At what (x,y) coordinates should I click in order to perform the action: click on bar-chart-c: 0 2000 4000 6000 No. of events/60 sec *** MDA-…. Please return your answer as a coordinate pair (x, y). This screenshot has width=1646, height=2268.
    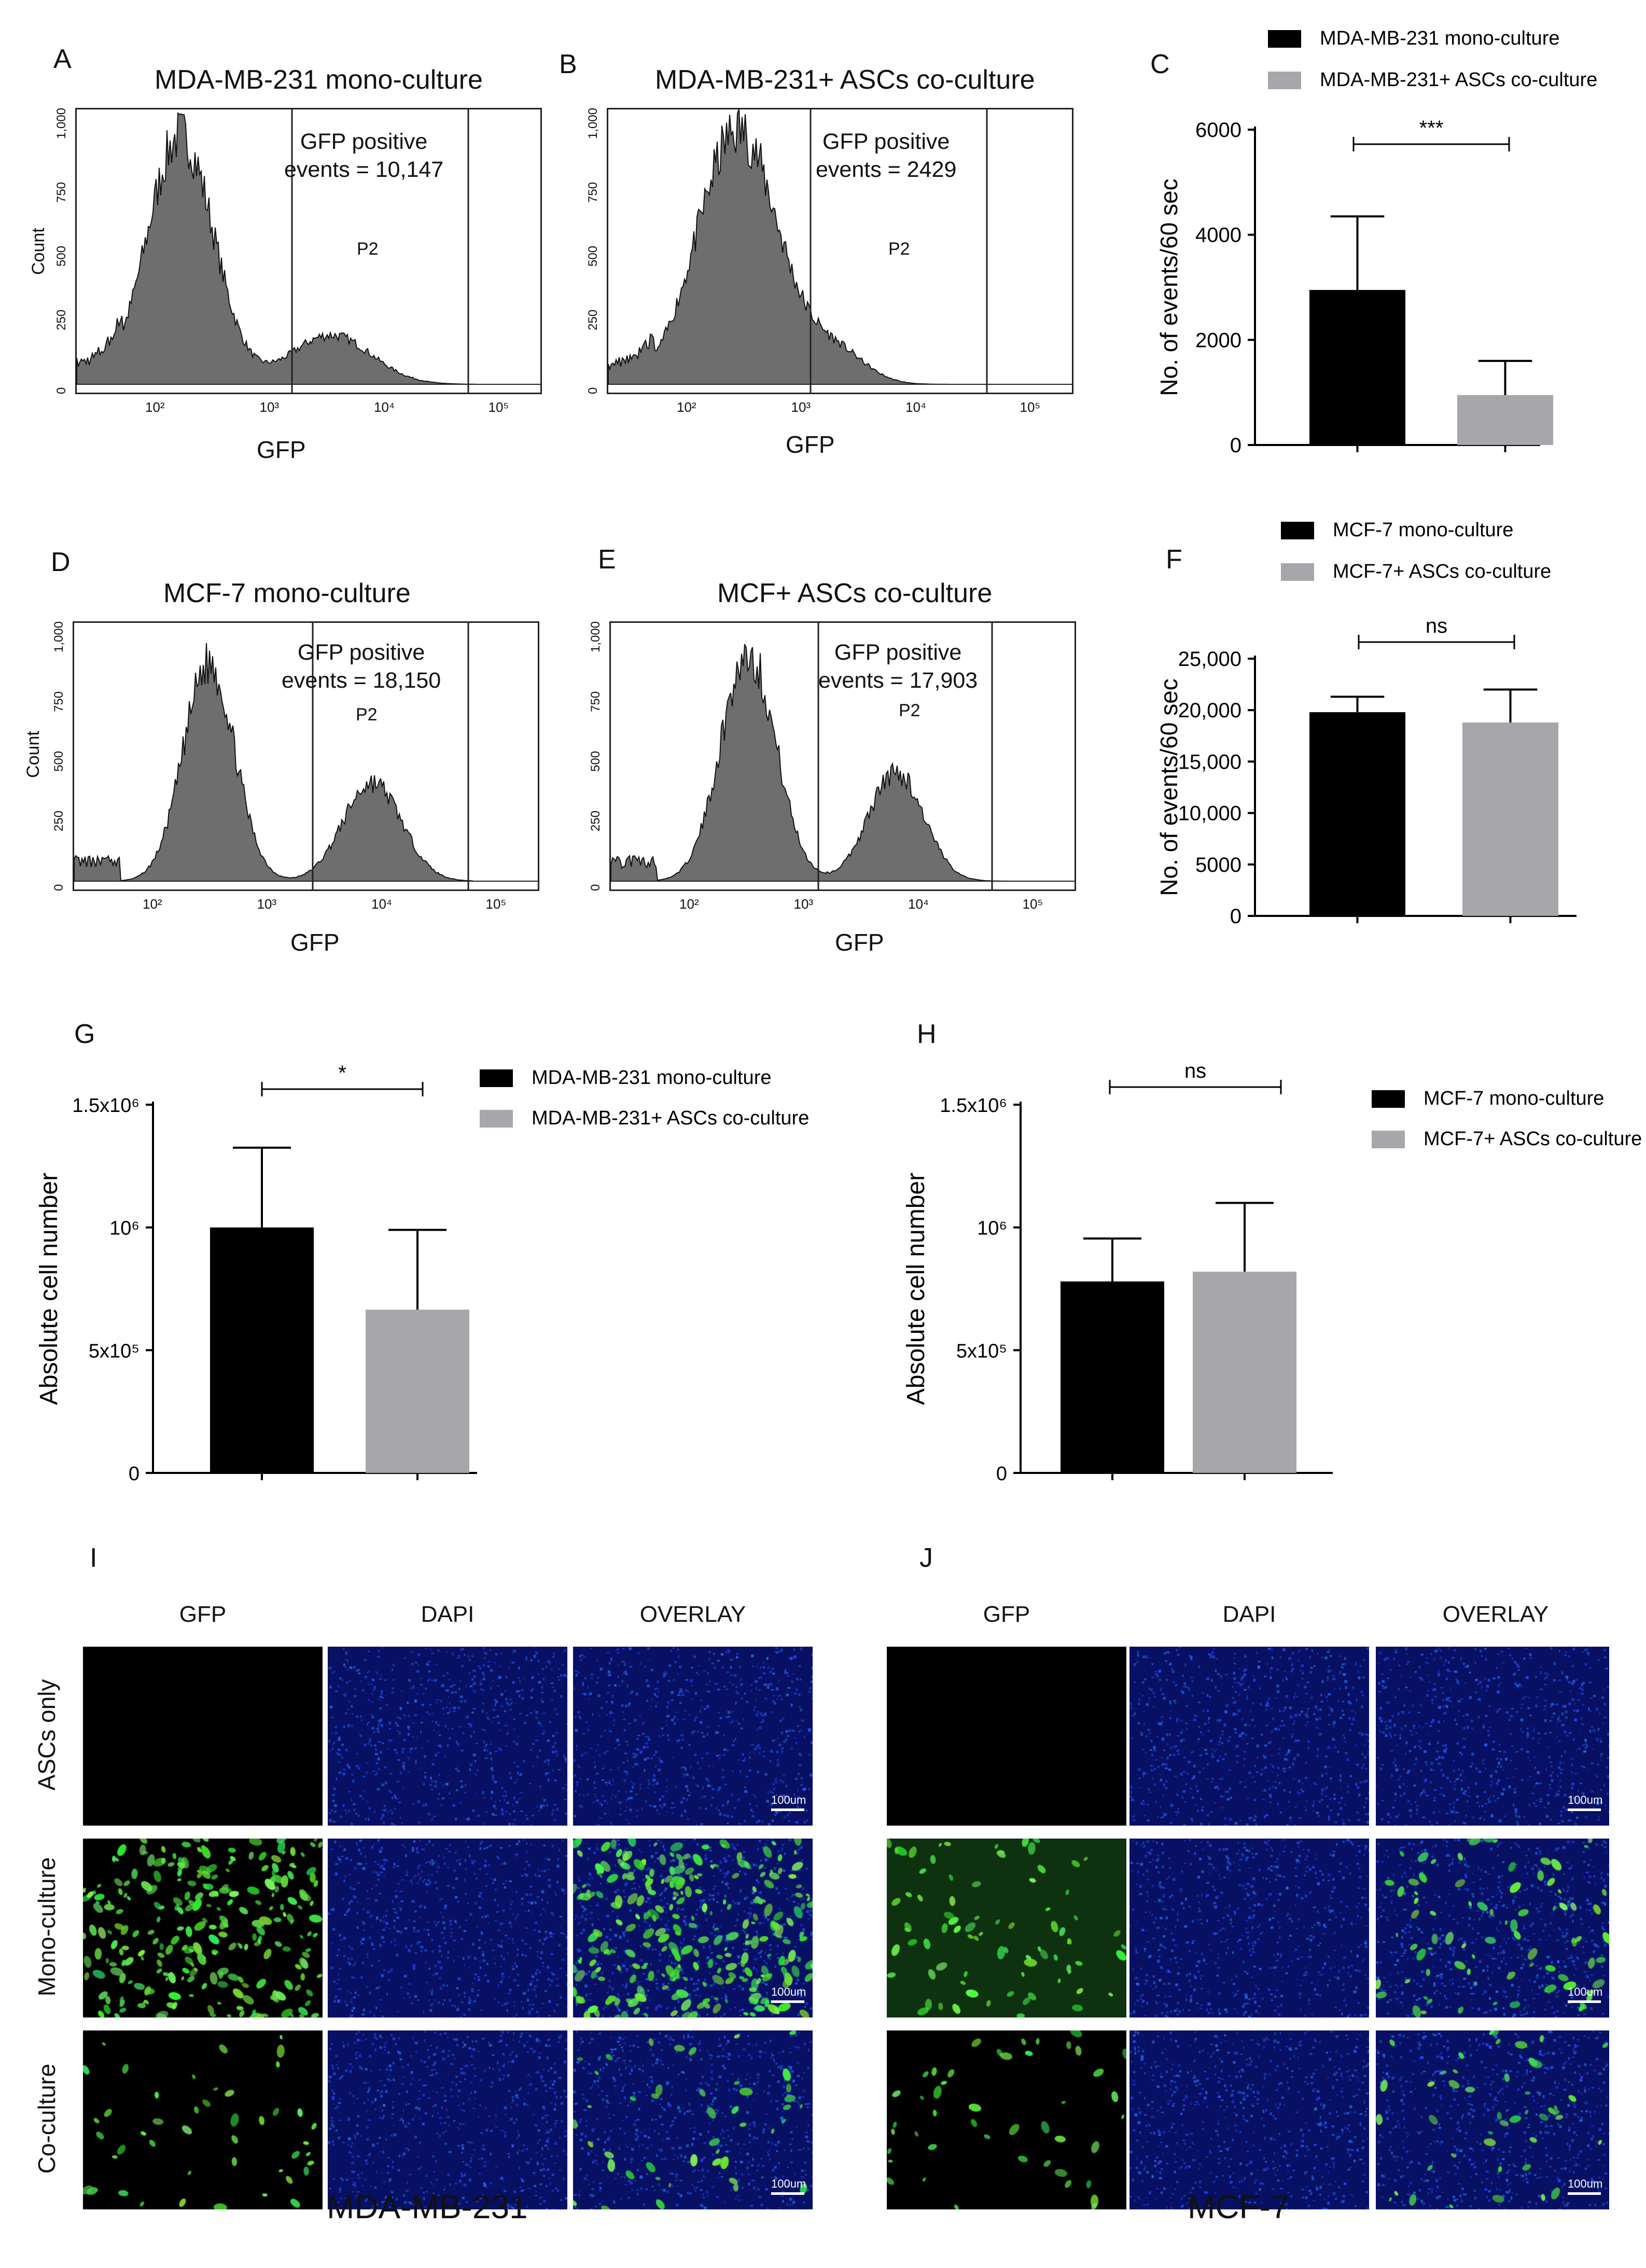
    Looking at the image, I should click on (1376, 242).